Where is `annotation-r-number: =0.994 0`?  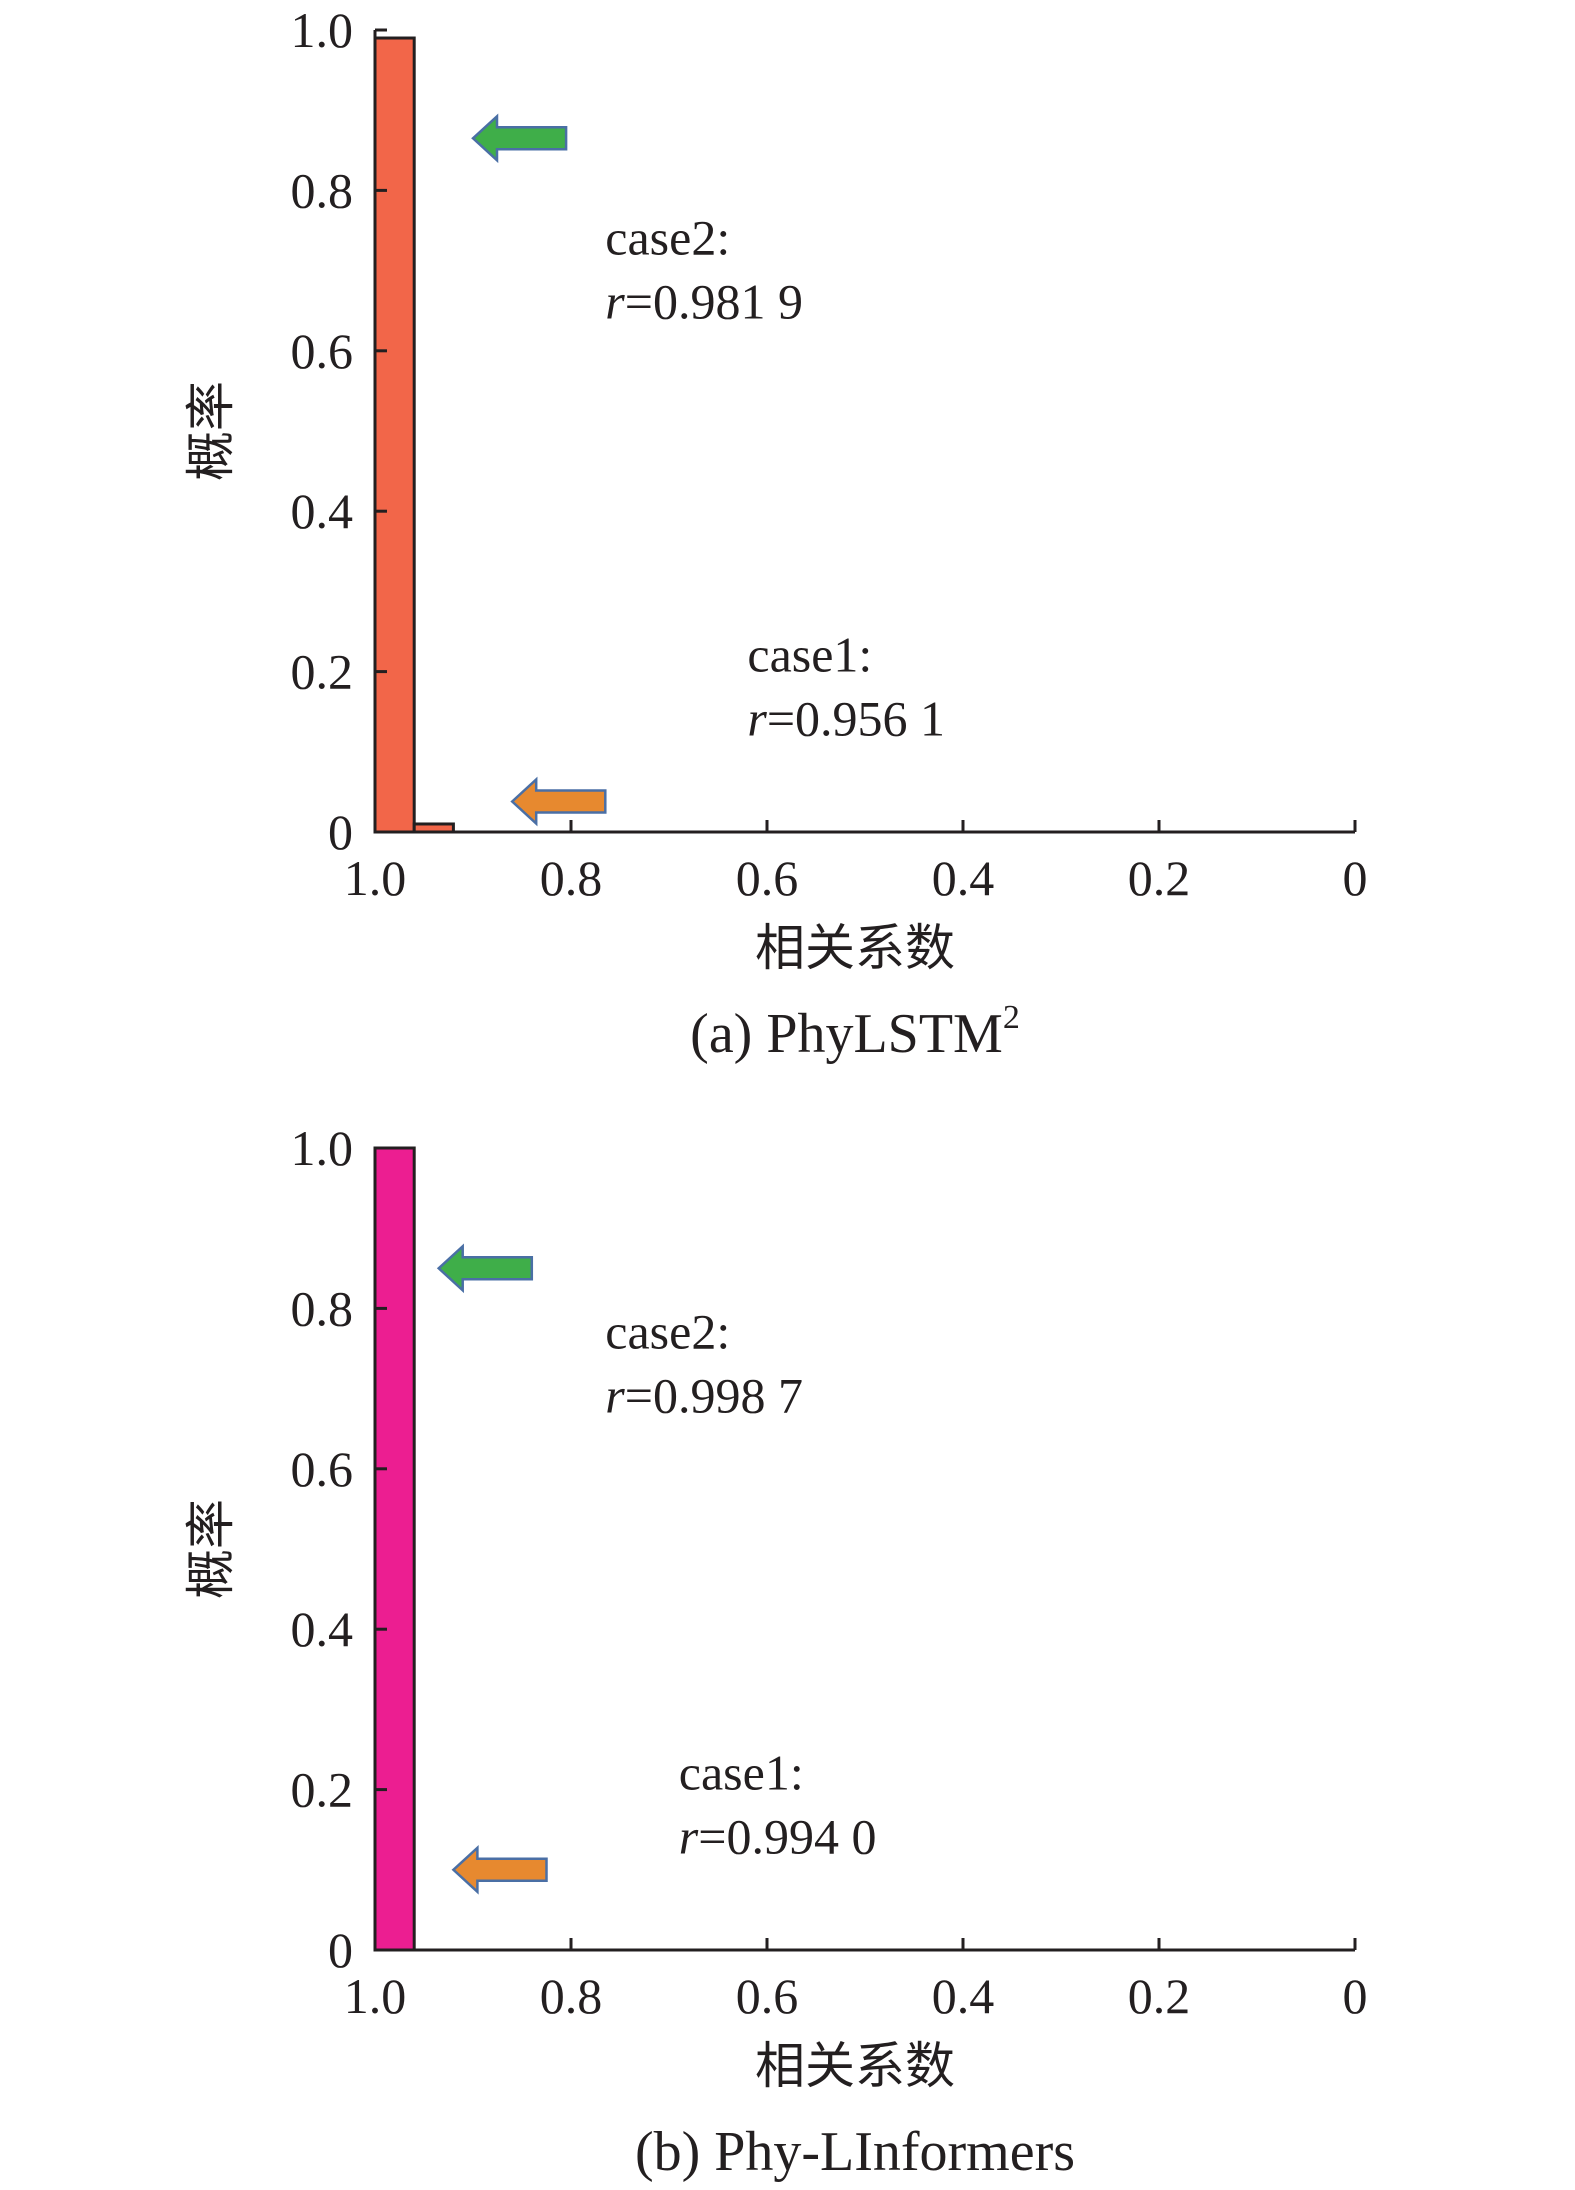 annotation-r-number: =0.994 0 is located at coordinates (787, 1837).